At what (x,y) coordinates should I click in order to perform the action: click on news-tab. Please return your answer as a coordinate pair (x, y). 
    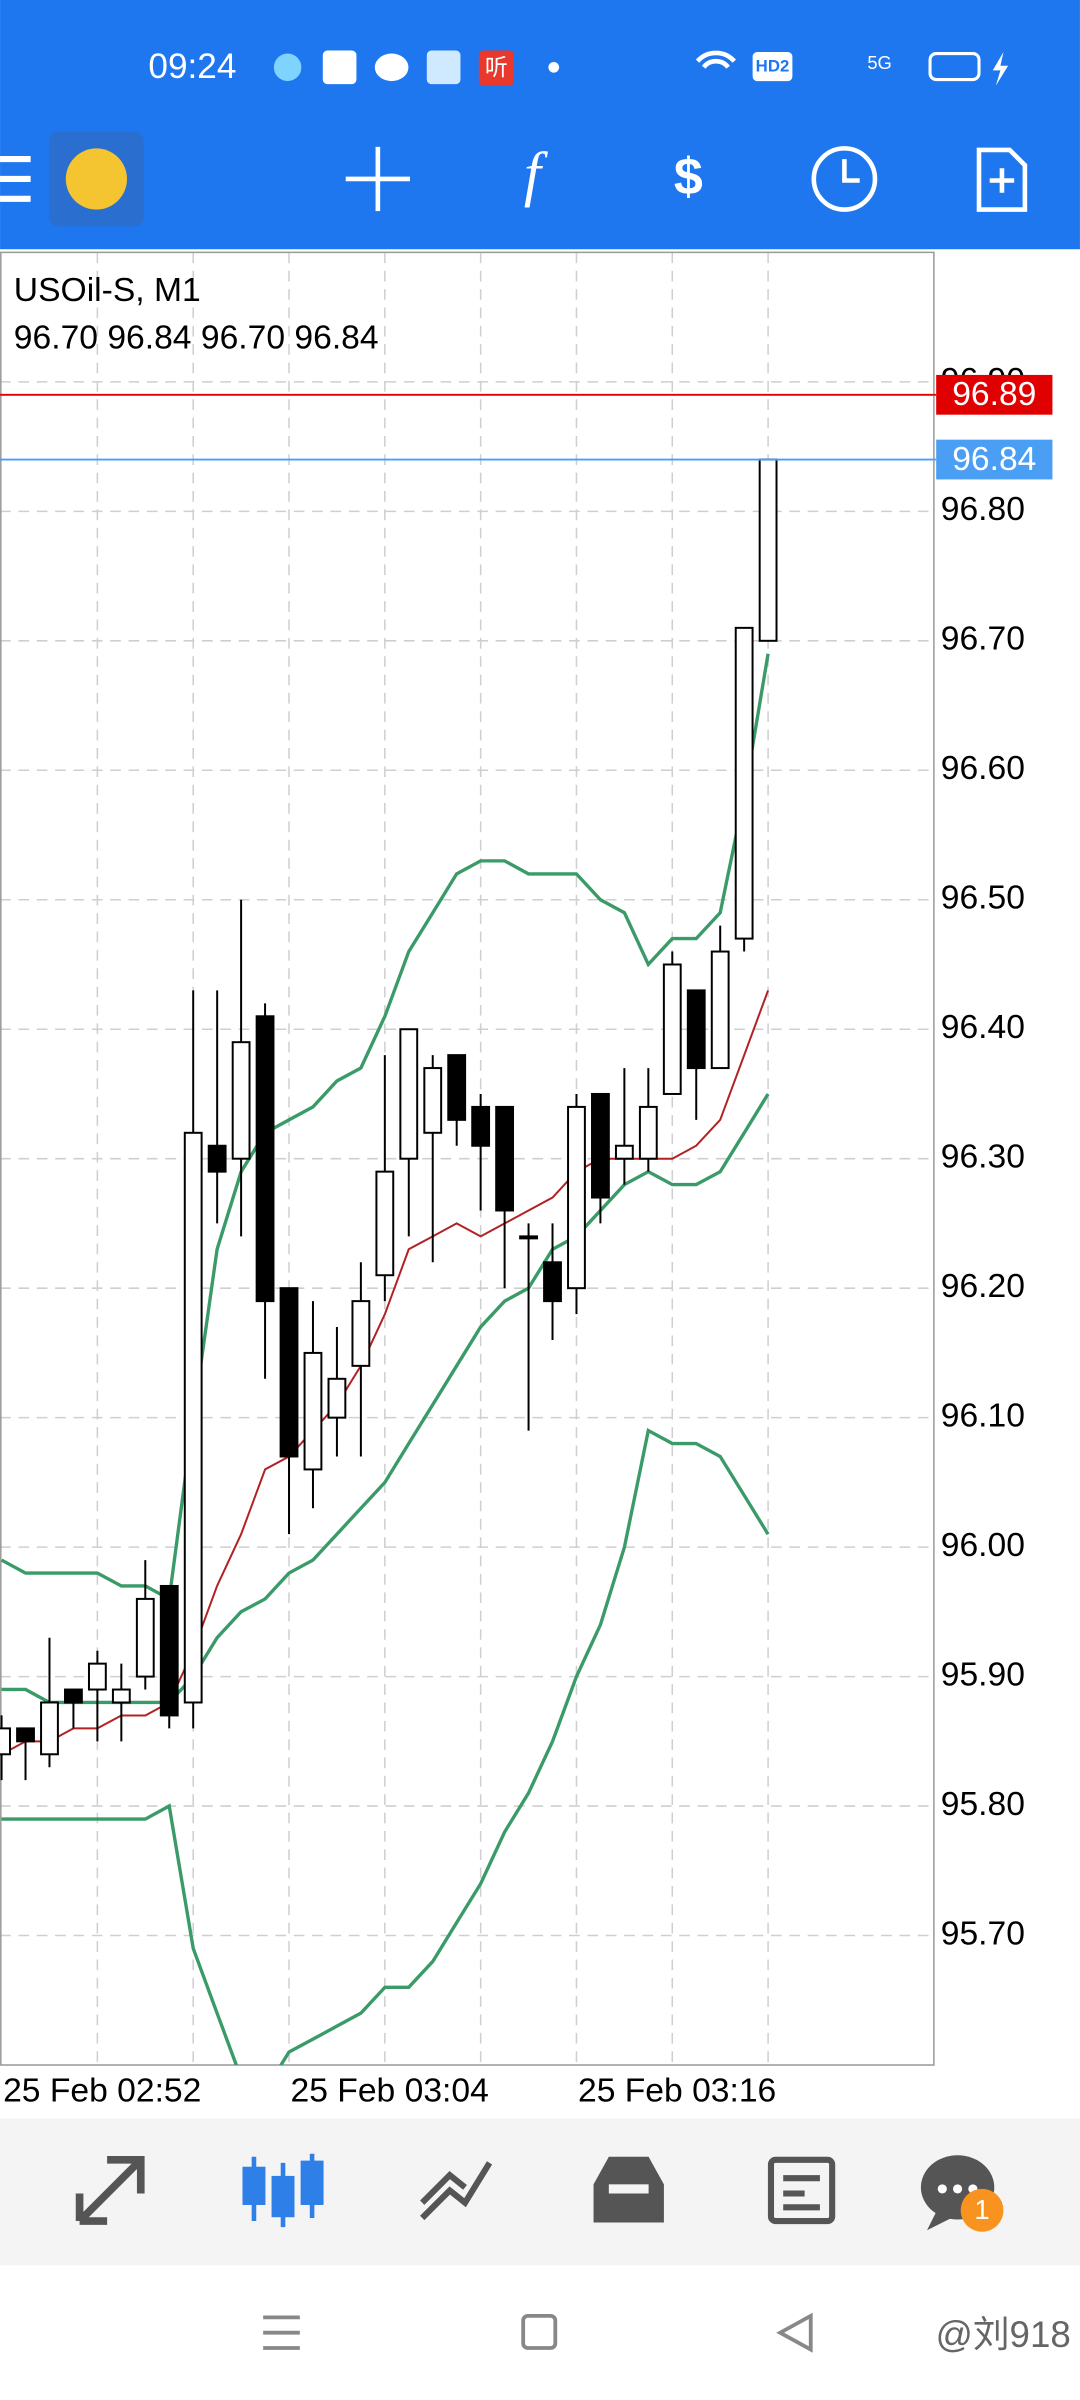
    Looking at the image, I should click on (801, 2190).